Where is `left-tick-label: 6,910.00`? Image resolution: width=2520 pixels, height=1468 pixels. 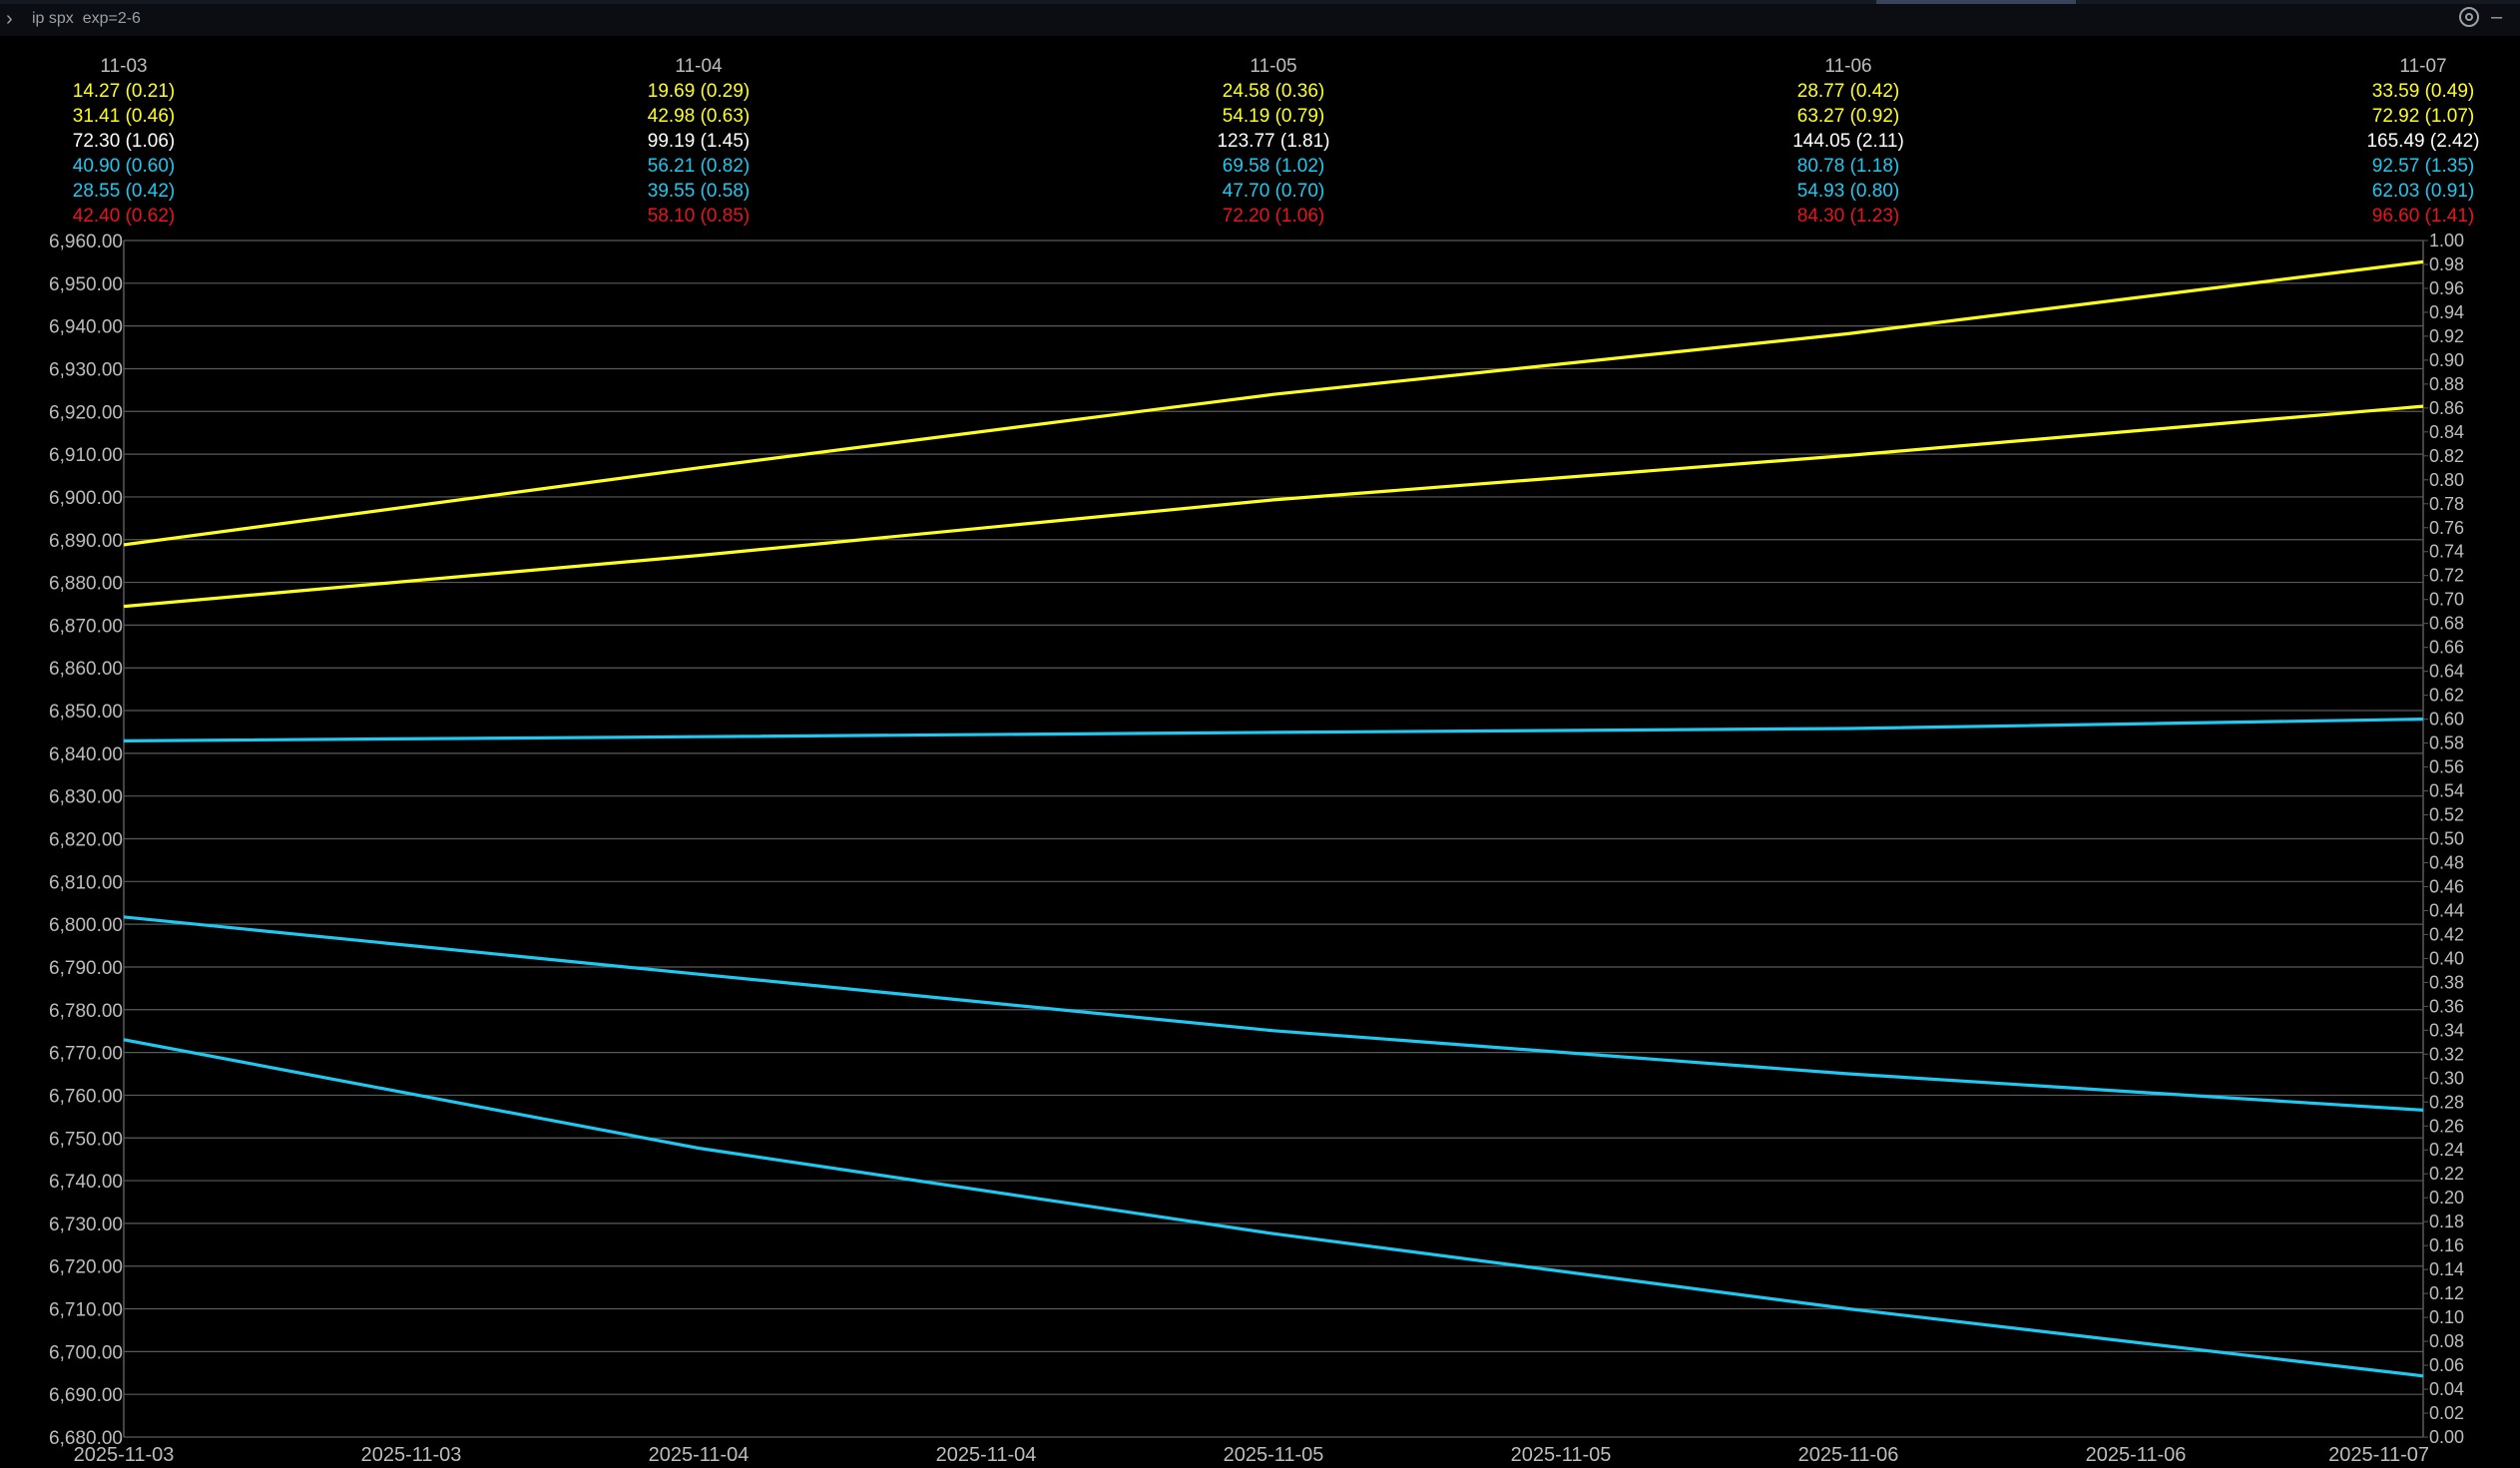
left-tick-label: 6,910.00 is located at coordinates (86, 456).